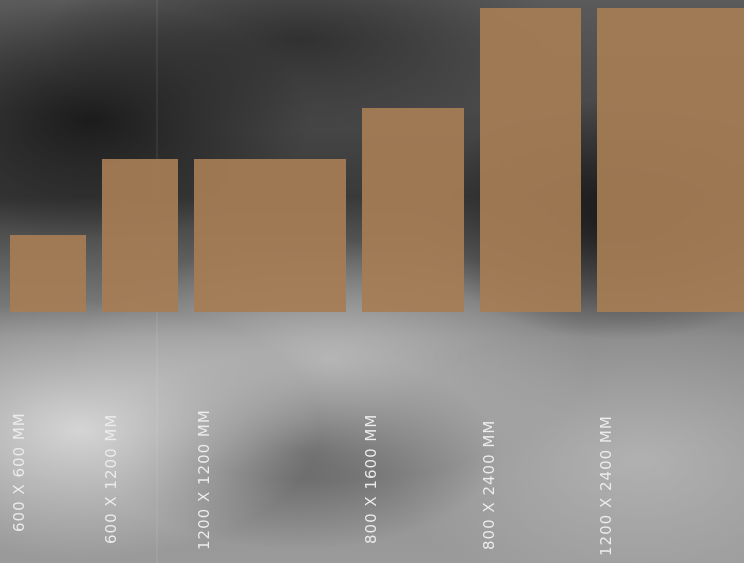  Describe the element at coordinates (489, 485) in the screenshot. I see `size-label: 800 X 2400 MM` at that location.